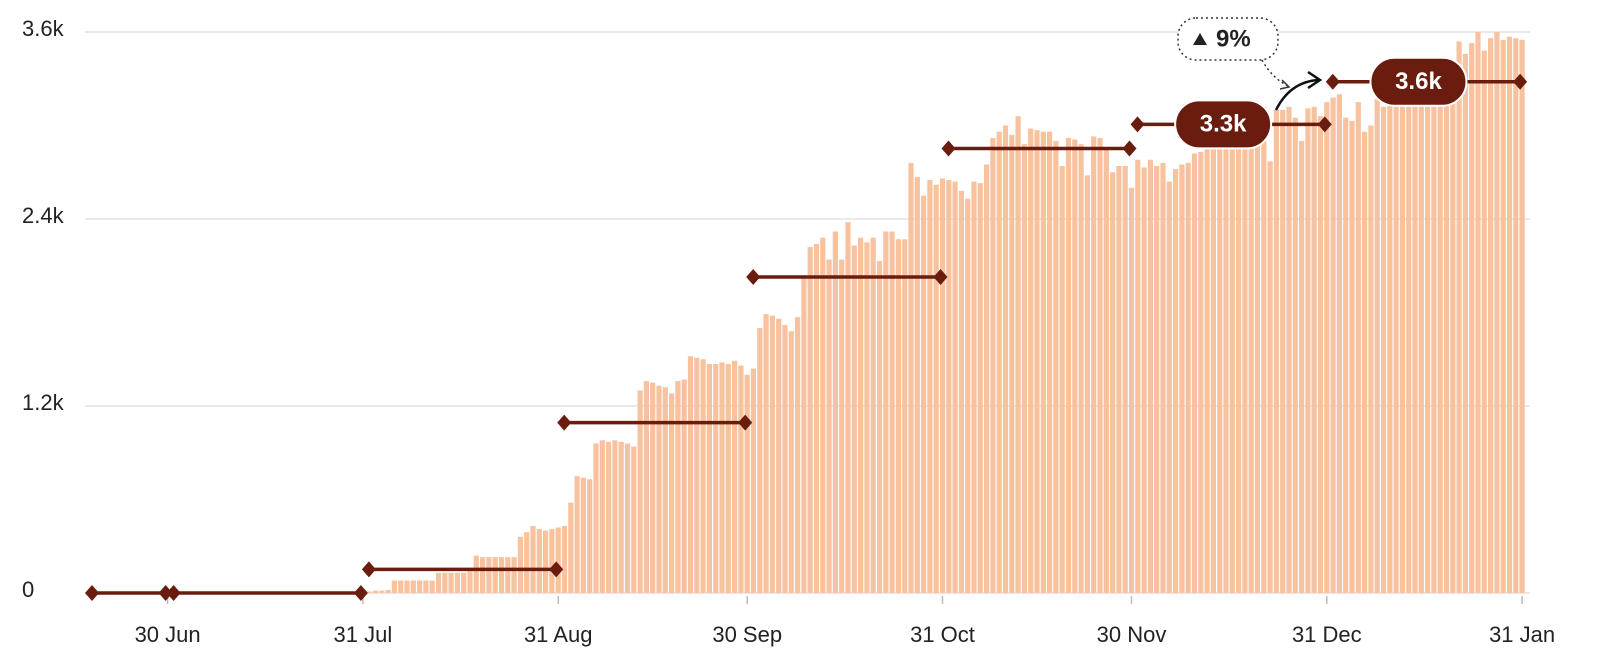  Describe the element at coordinates (1200, 39) in the screenshot. I see `up-triangle` at that location.